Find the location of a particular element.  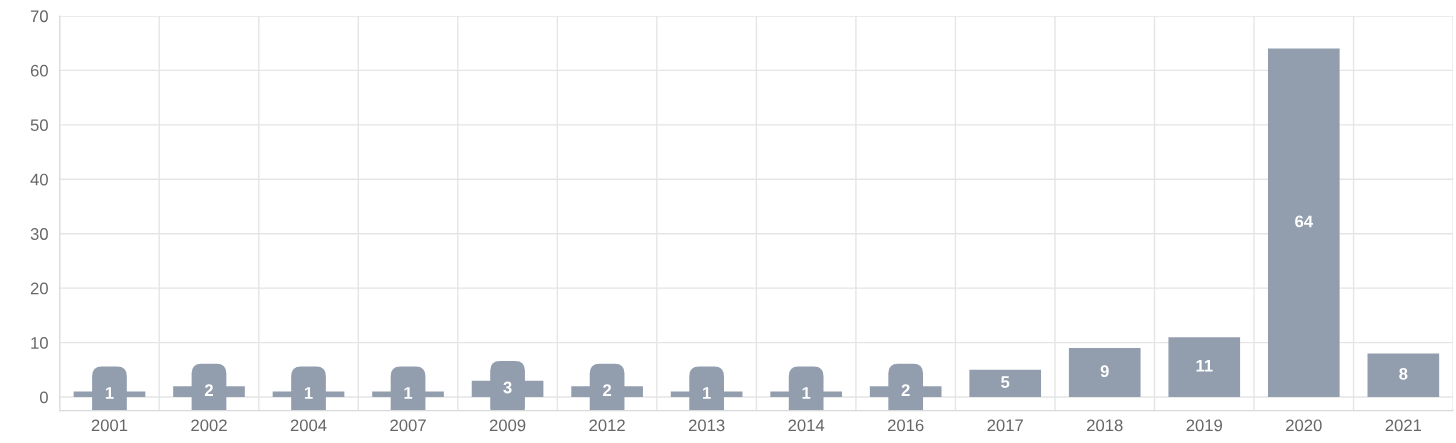

data-label: 3 is located at coordinates (507, 387).